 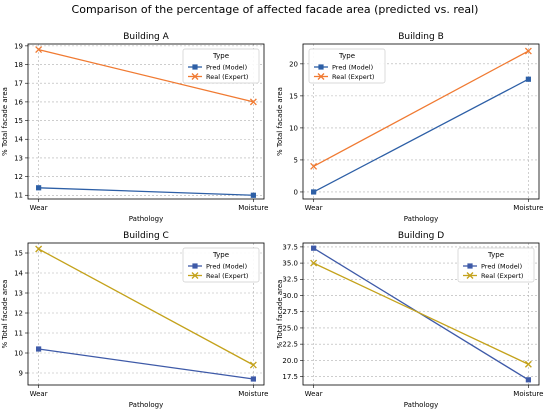 What do you see at coordinates (290, 280) in the screenshot?
I see `y-tick-label: 32.5` at bounding box center [290, 280].